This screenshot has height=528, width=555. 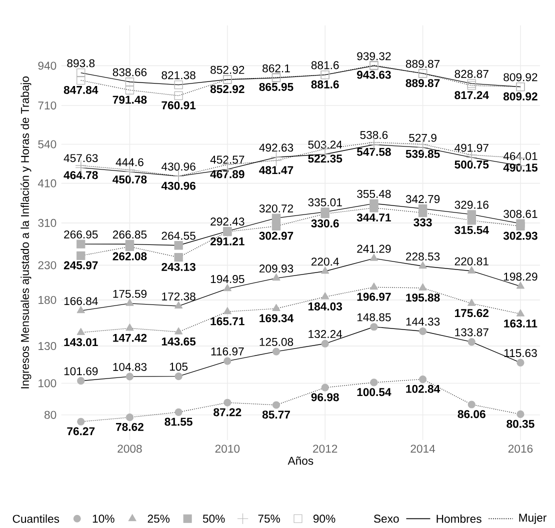 I want to click on data-label: 115.63, so click(x=520, y=353).